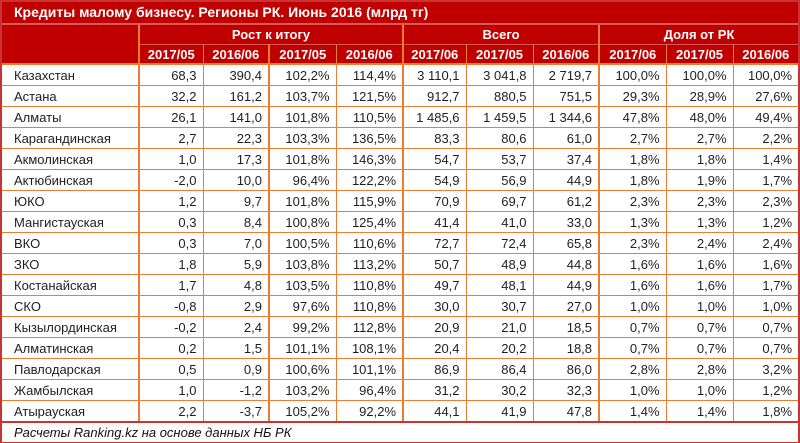  I want to click on value-cell: 48,9, so click(499, 264).